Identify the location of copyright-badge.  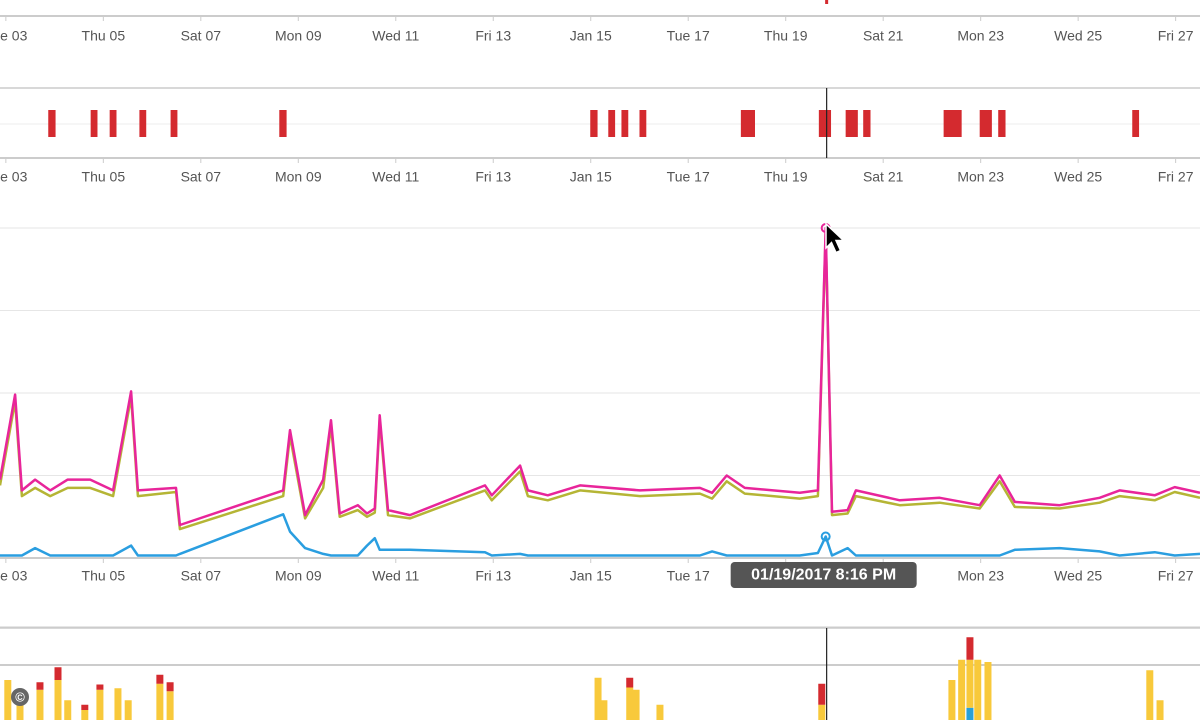
(20, 697).